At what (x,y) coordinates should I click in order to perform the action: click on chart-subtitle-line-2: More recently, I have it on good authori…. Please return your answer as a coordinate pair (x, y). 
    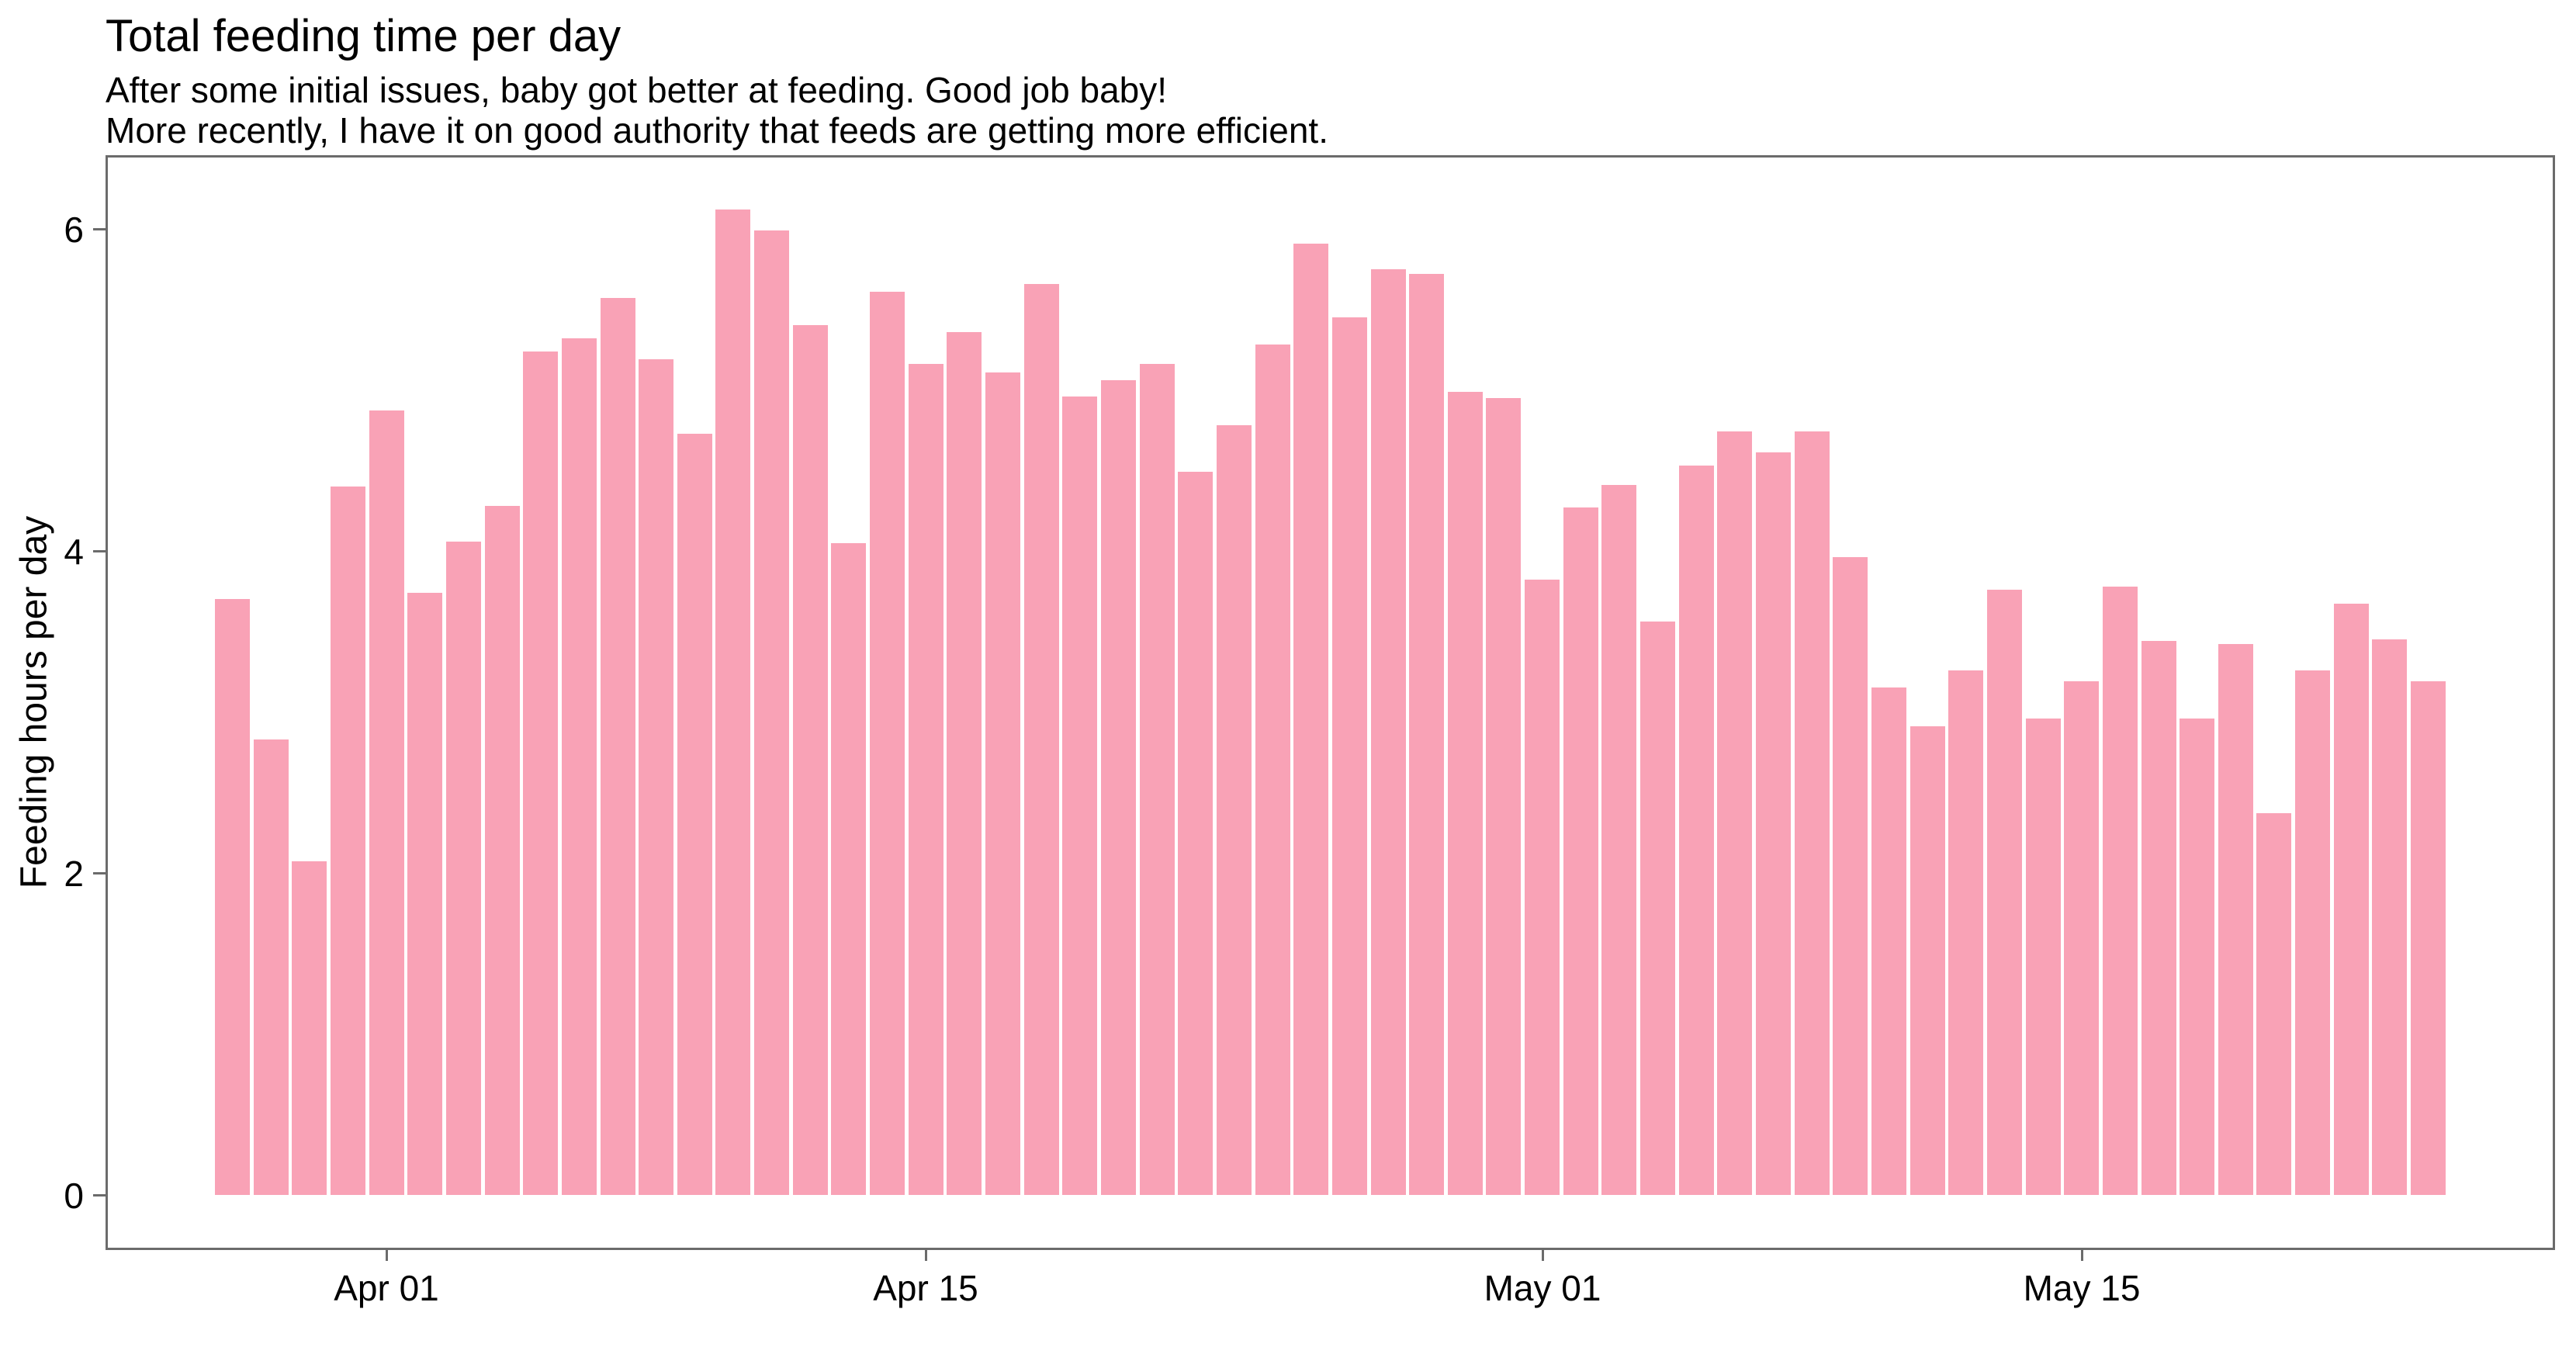
    Looking at the image, I should click on (717, 130).